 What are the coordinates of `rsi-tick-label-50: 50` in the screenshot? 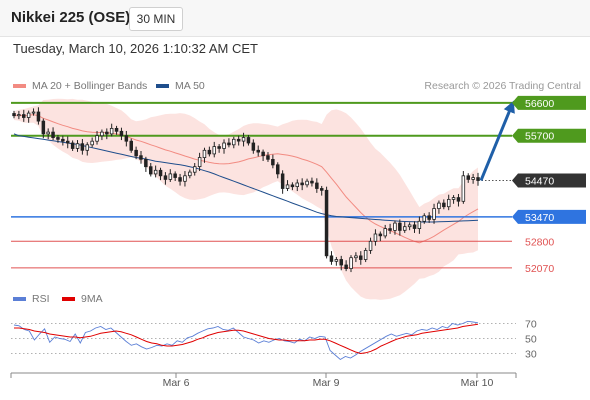 It's located at (531, 340).